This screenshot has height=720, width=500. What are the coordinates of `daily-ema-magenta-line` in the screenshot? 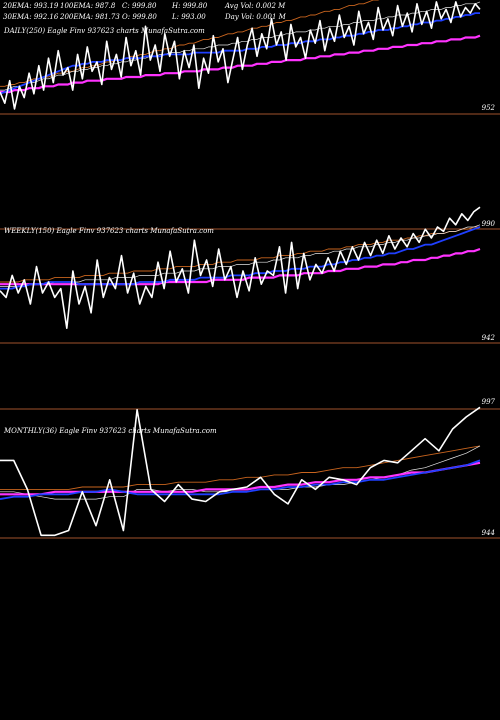 It's located at (240, 64).